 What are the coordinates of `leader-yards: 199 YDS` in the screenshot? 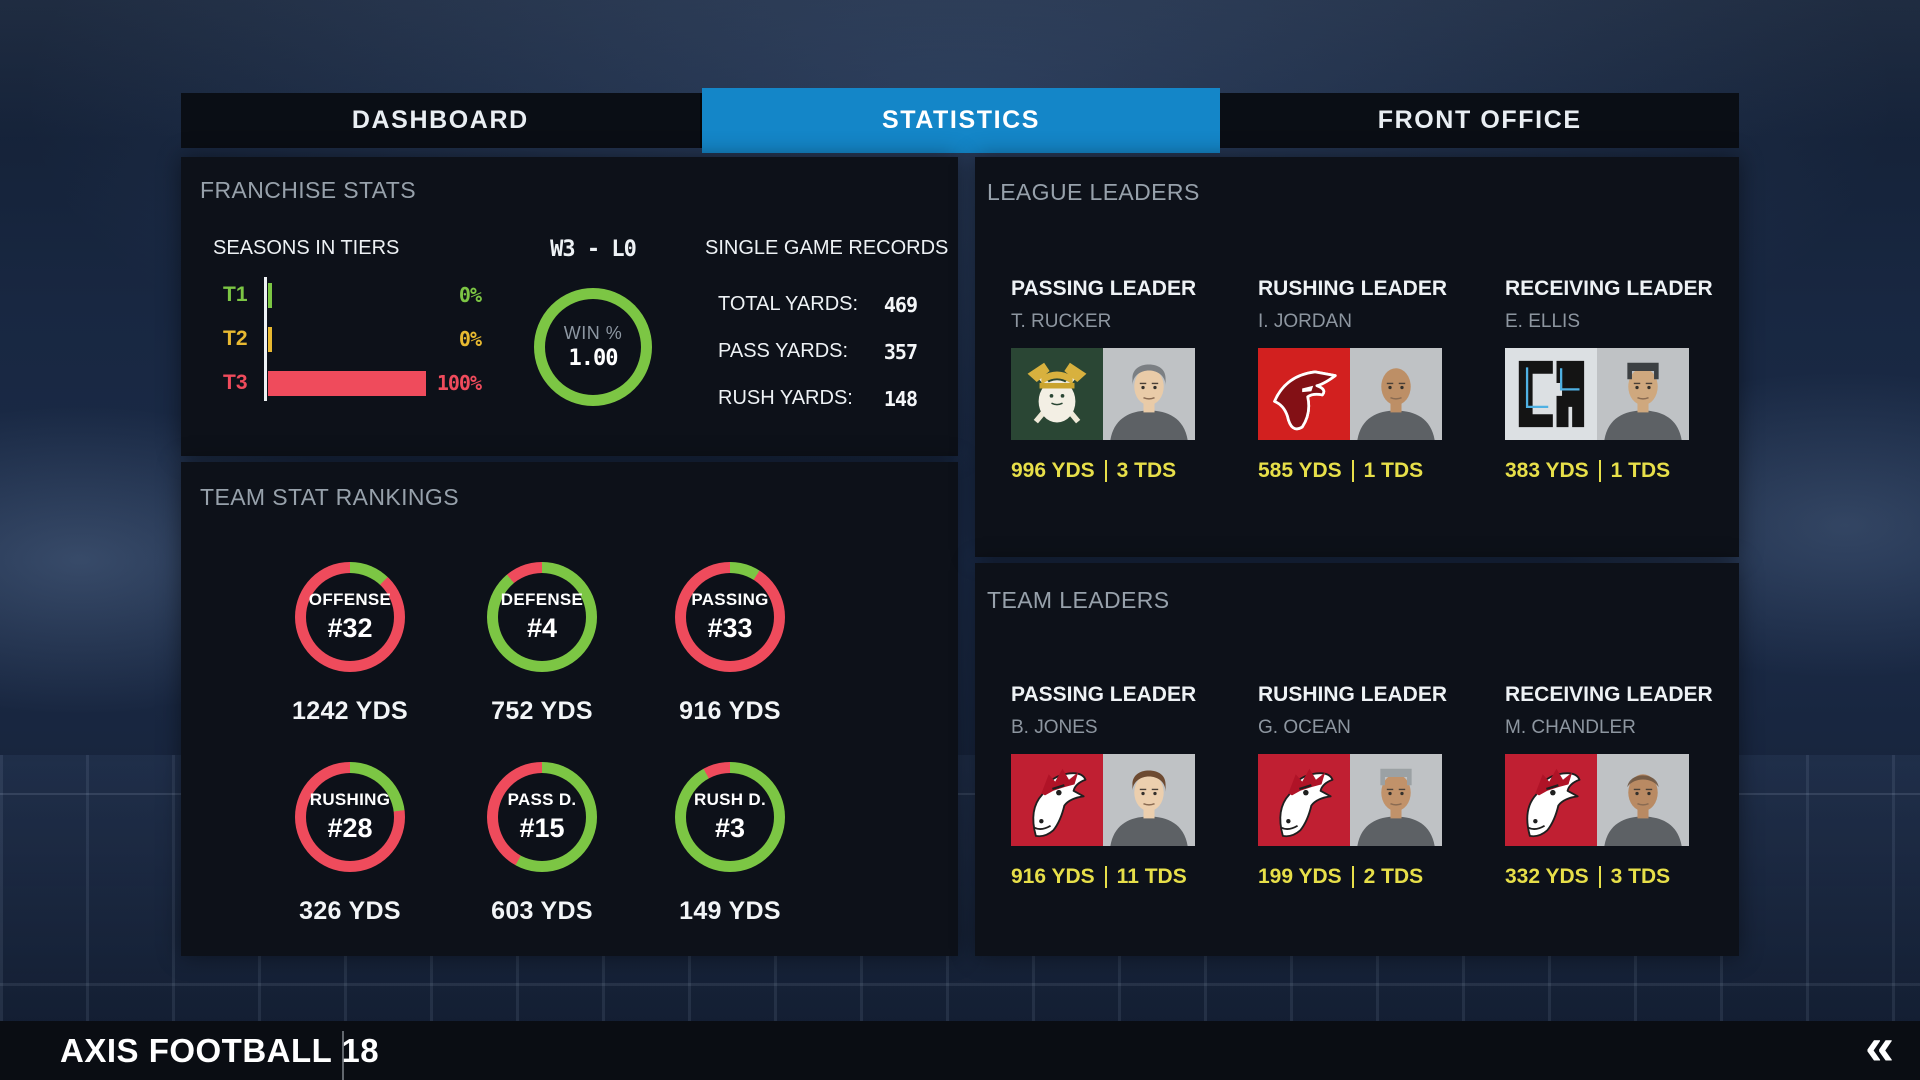 It's located at (1300, 876).